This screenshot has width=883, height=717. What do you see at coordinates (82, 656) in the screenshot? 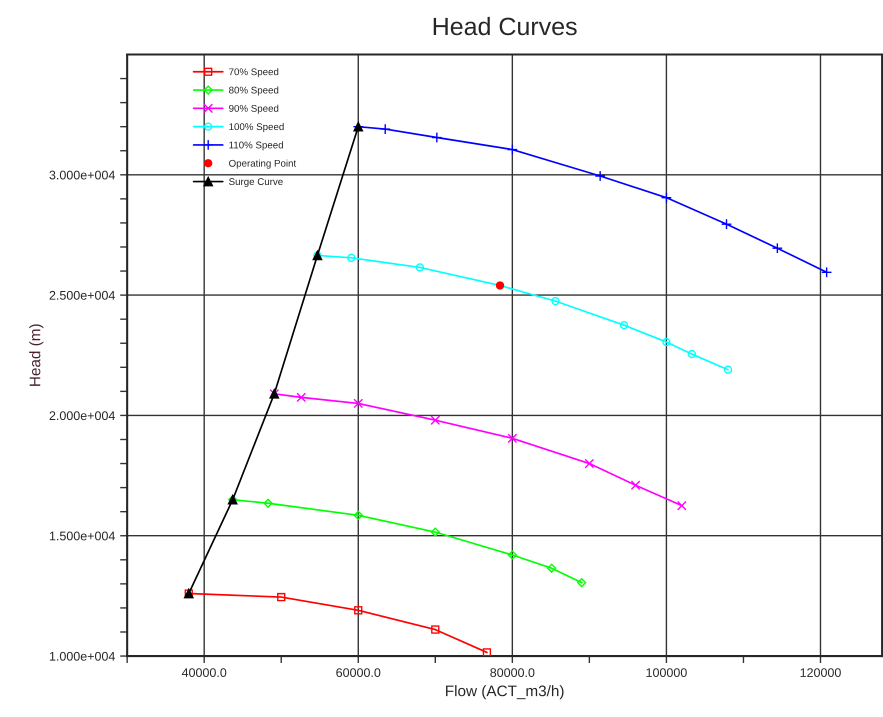
I see `y-tick-label: 1.000e+004` at bounding box center [82, 656].